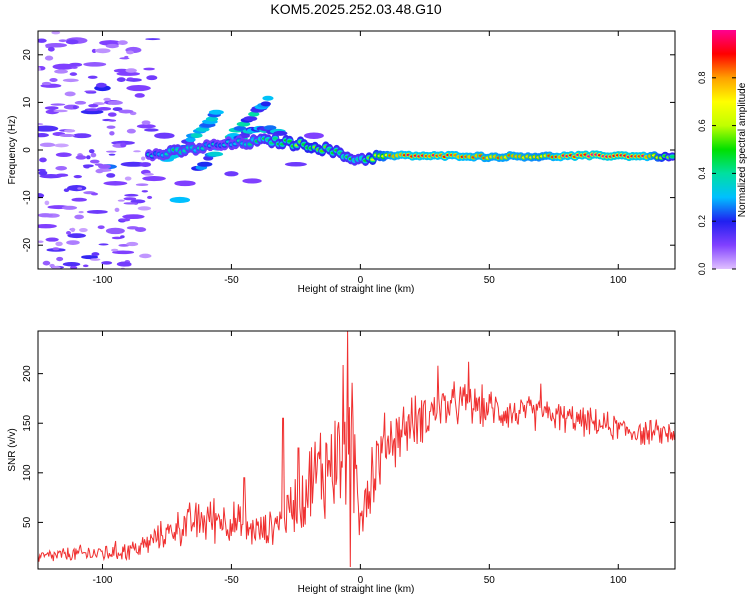  I want to click on snr-x-tick-label: -100, so click(102, 580).